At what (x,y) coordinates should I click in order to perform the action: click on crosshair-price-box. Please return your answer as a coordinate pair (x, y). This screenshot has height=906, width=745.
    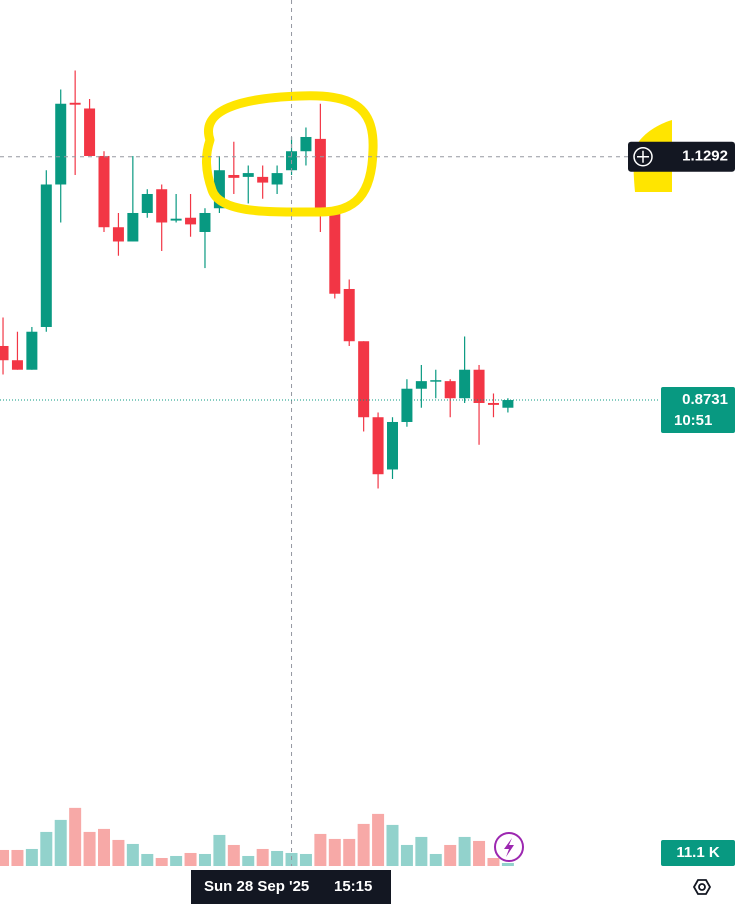
    Looking at the image, I should click on (681, 156).